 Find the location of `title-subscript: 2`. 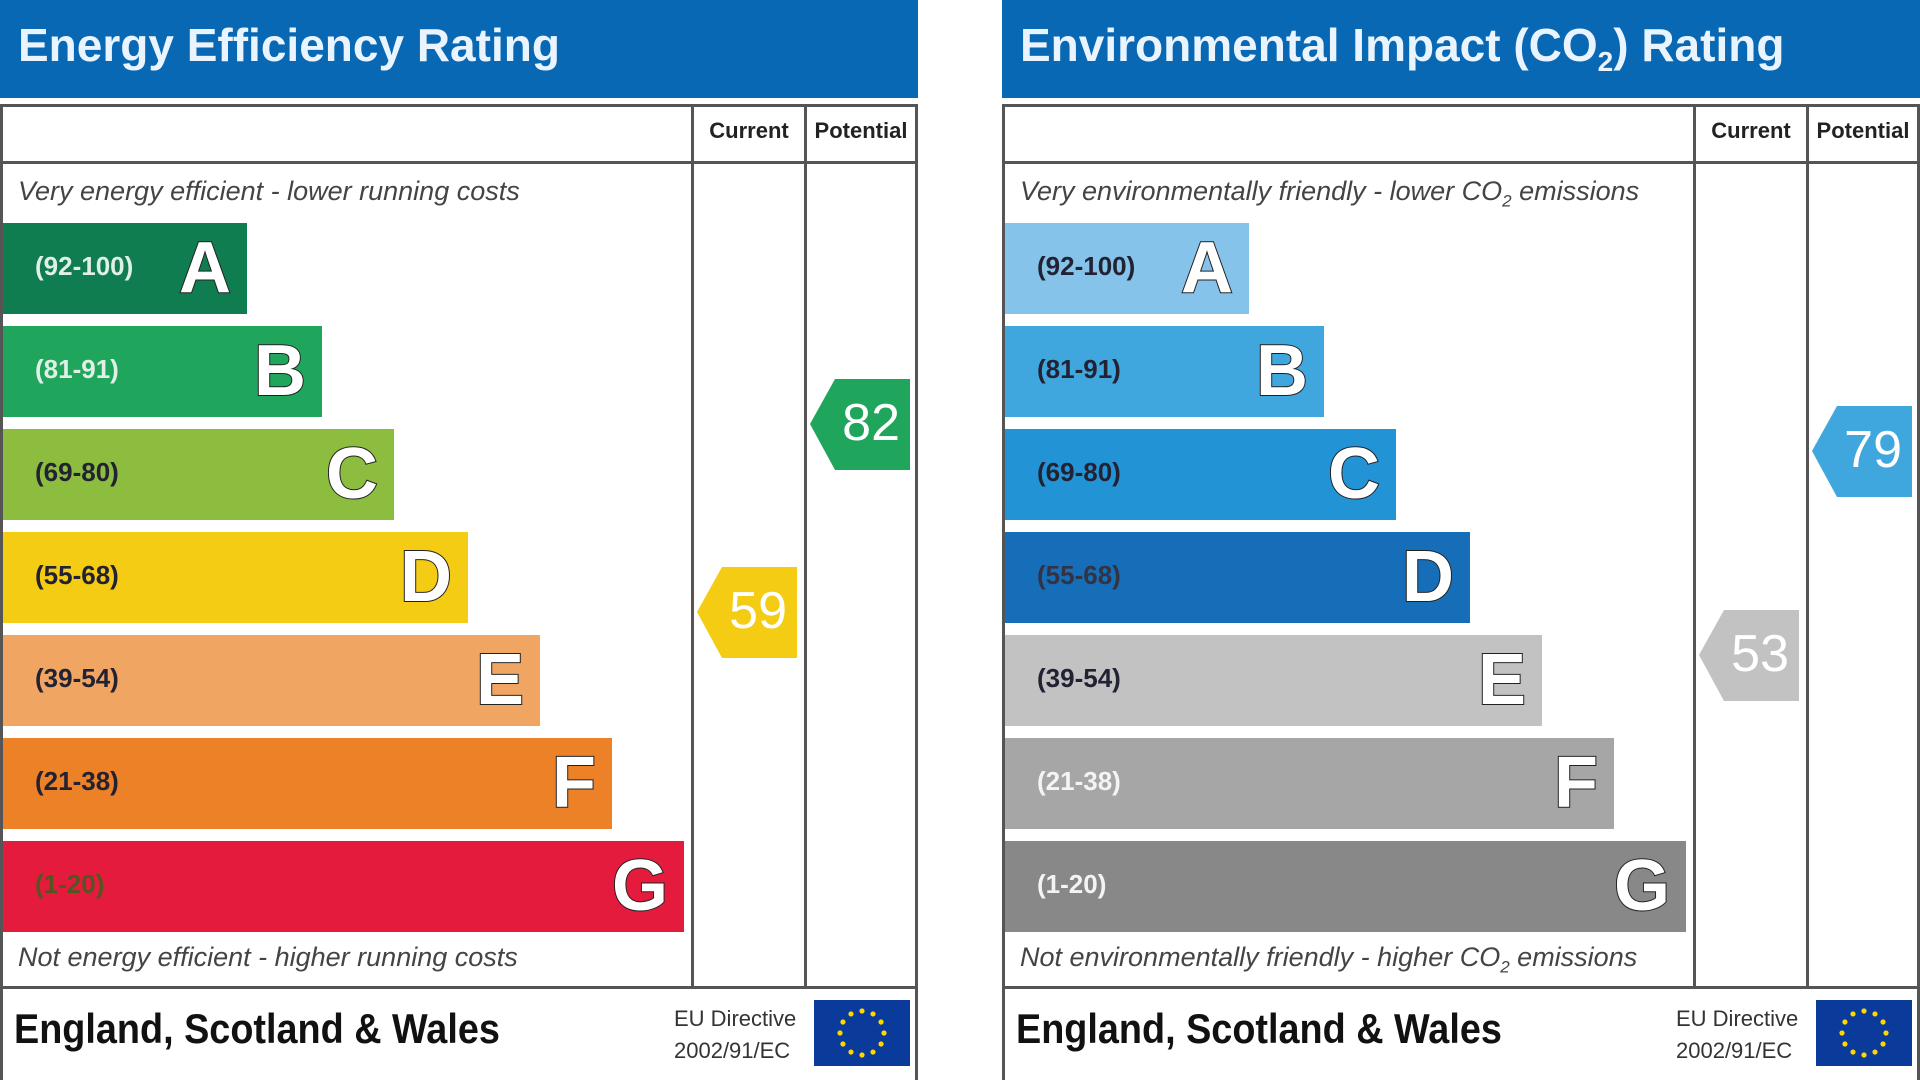

title-subscript: 2 is located at coordinates (1605, 62).